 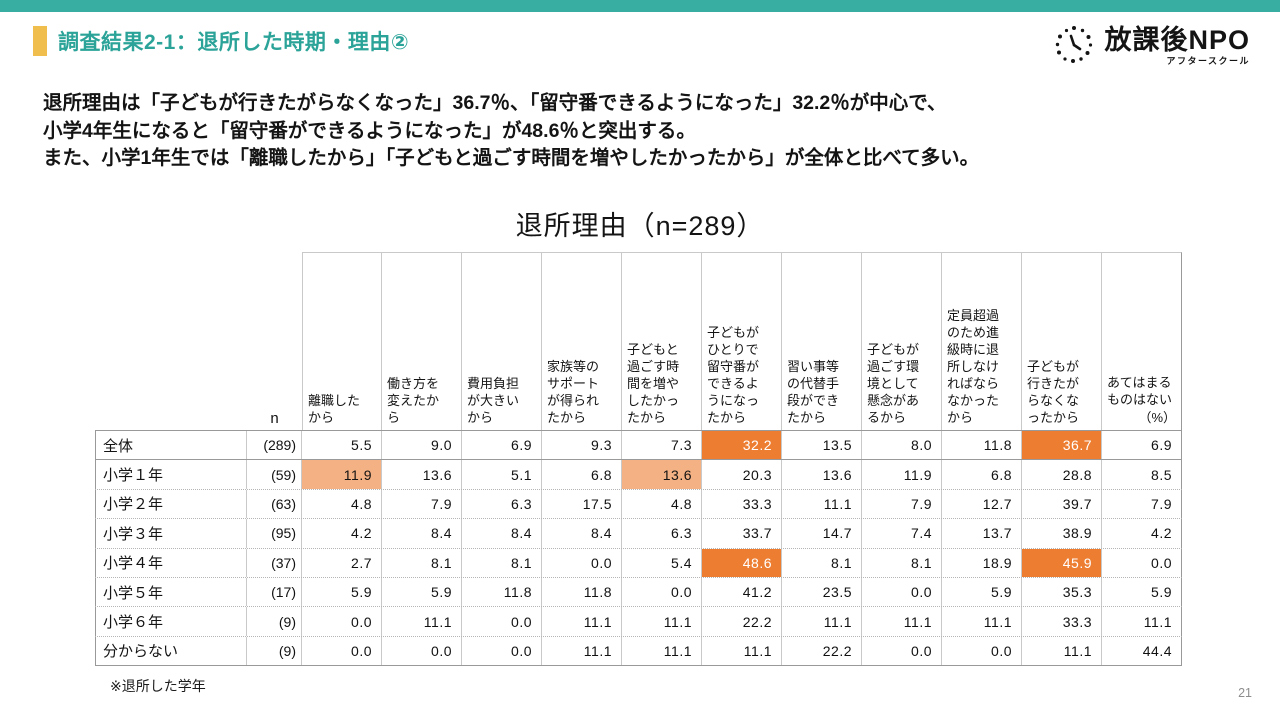 What do you see at coordinates (1062, 341) in the screenshot?
I see `column-header: 子どもが行きたがらなくなったから` at bounding box center [1062, 341].